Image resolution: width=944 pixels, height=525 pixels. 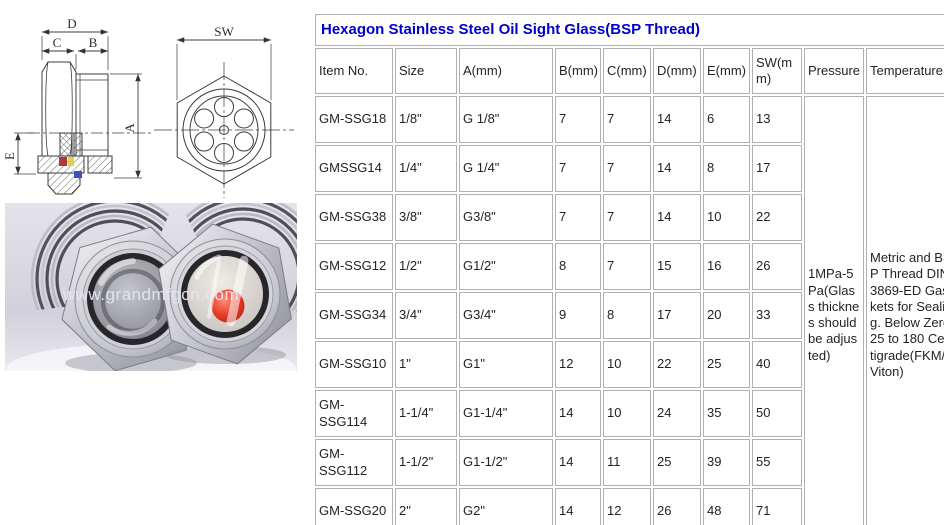 I want to click on cell-e: 20, so click(x=726, y=315).